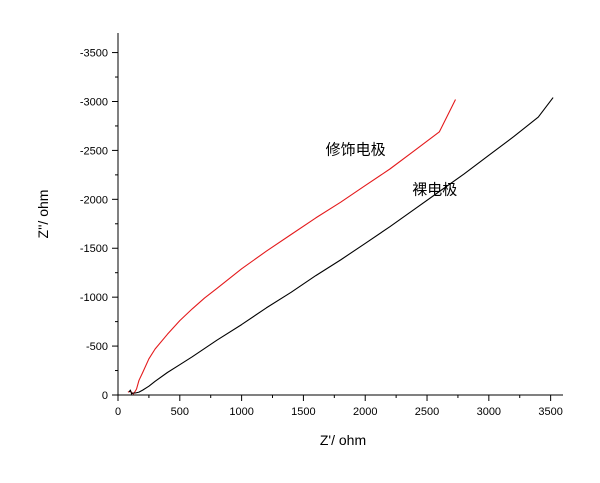 The width and height of the screenshot is (600, 483). Describe the element at coordinates (356, 149) in the screenshot. I see `curve-label-1: 修饰电极` at that location.